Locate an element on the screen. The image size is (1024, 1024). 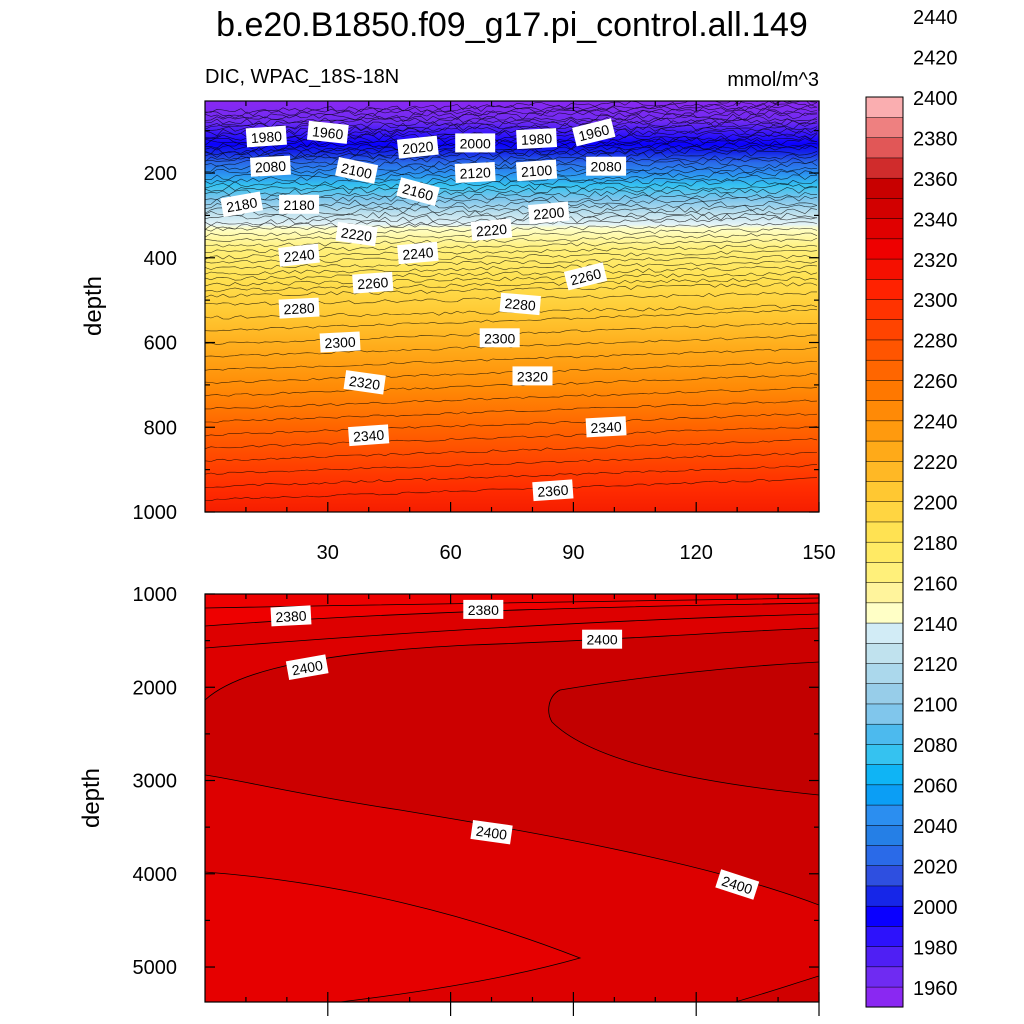
contour-label: 2080 is located at coordinates (270, 166).